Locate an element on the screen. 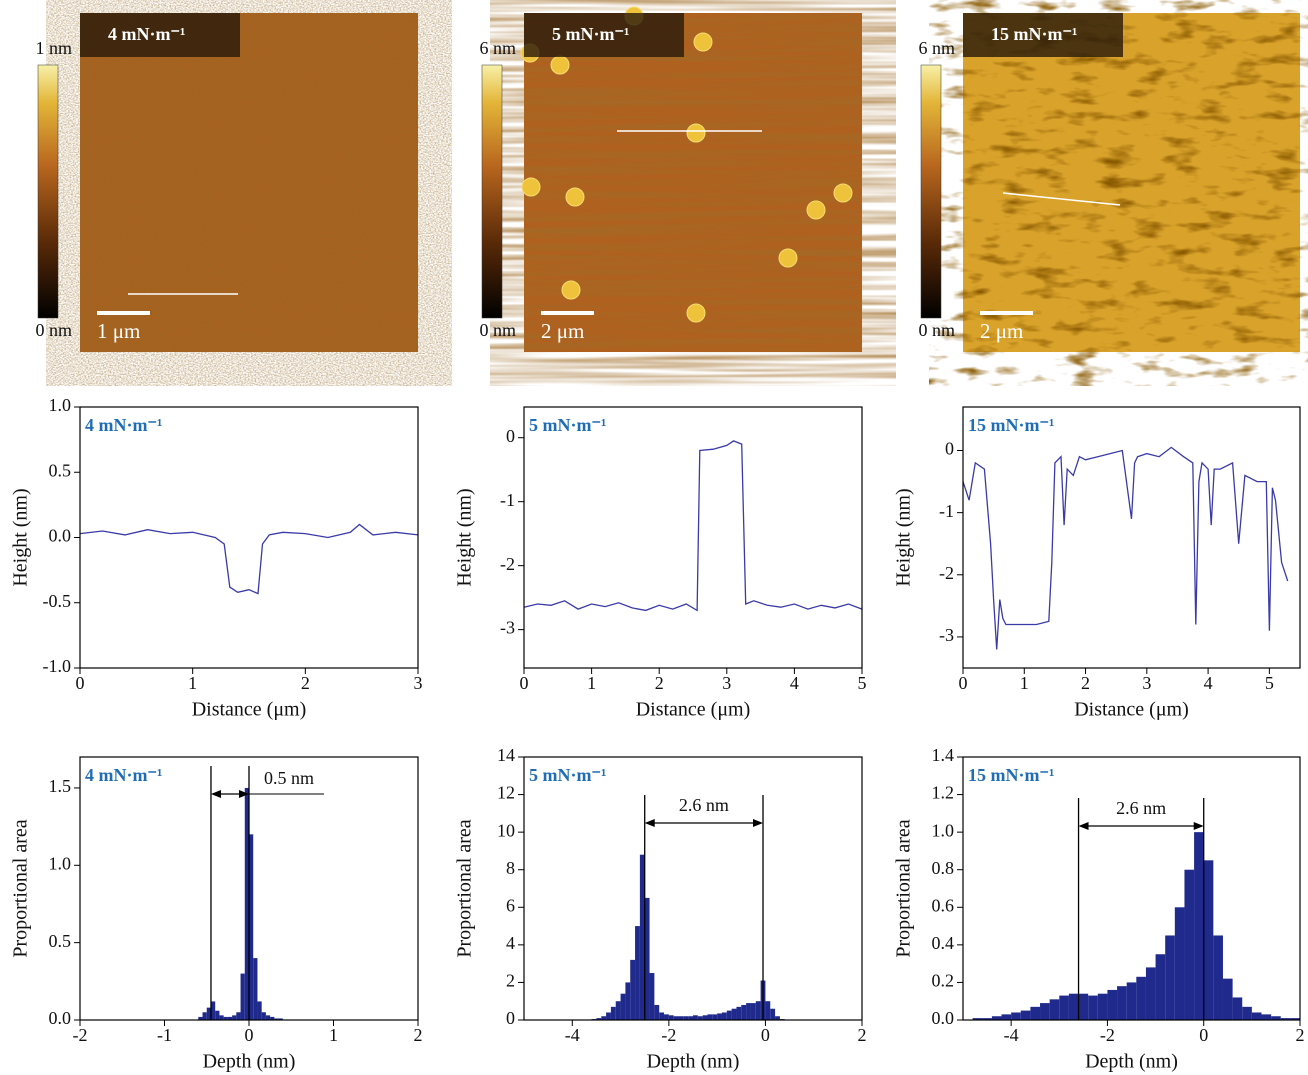 The image size is (1308, 1075). y-tick-label: 1.4 is located at coordinates (943, 755).